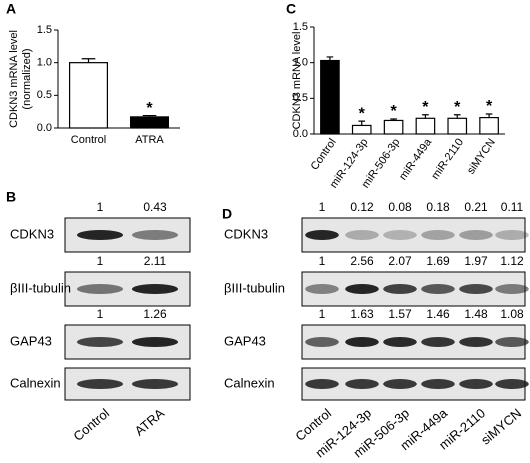  What do you see at coordinates (438, 207) in the screenshot?
I see `quantification-label: 0.18` at bounding box center [438, 207].